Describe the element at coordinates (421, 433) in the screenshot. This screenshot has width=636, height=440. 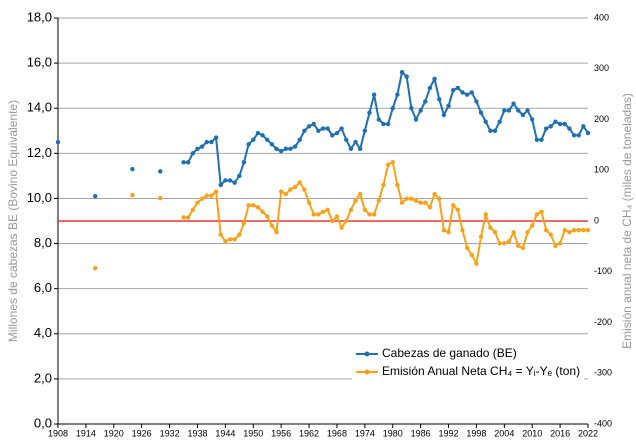
I see `x-tick-label: 1986` at that location.